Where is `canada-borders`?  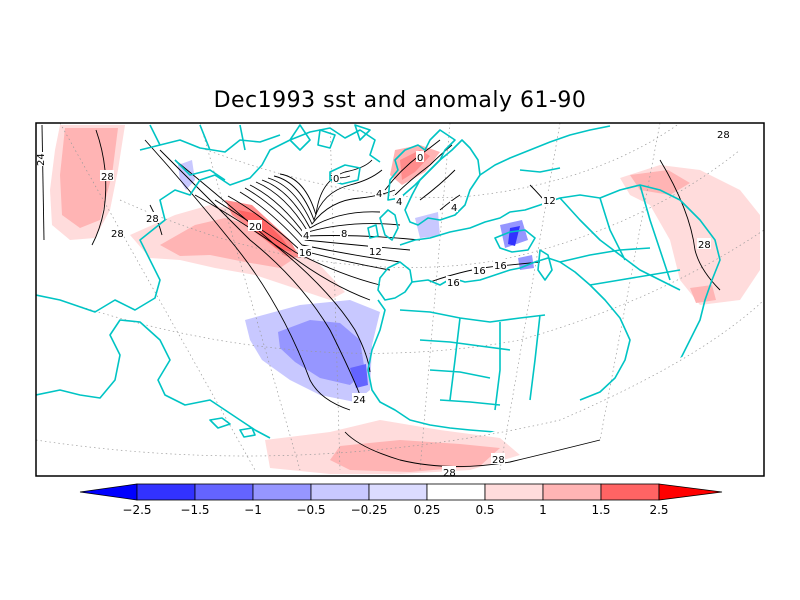
canada-borders is located at coordinates (210, 152).